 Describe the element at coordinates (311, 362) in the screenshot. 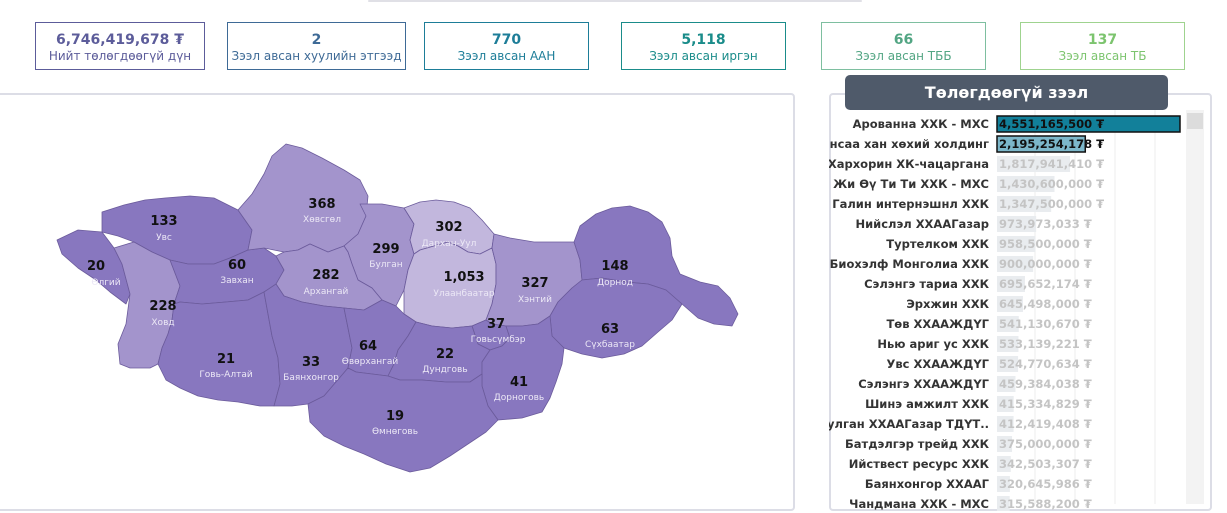

I see `province-count: 33` at that location.